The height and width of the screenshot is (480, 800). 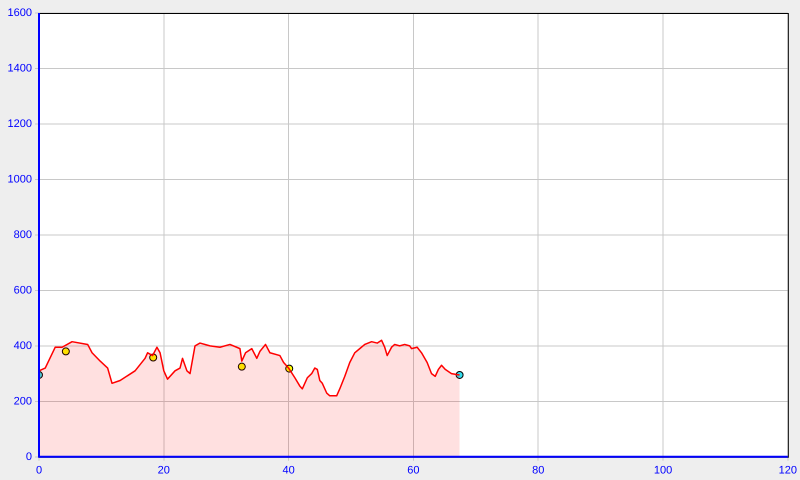 What do you see at coordinates (23, 290) in the screenshot?
I see `y-tick-label: 600` at bounding box center [23, 290].